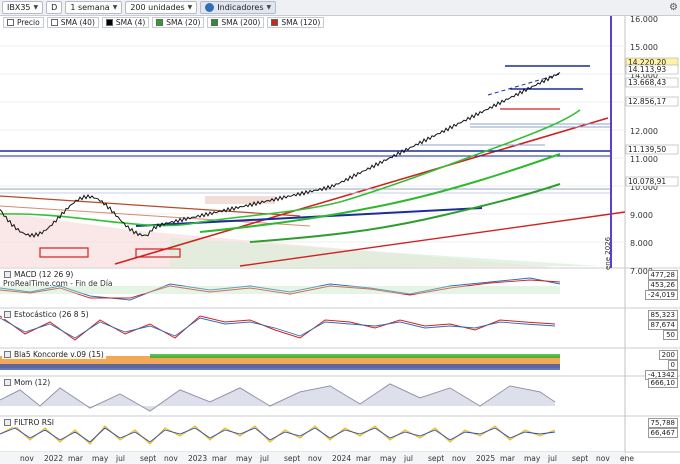 Image resolution: width=680 pixels, height=464 pixels. I want to click on letter-label: D, so click(54, 7).